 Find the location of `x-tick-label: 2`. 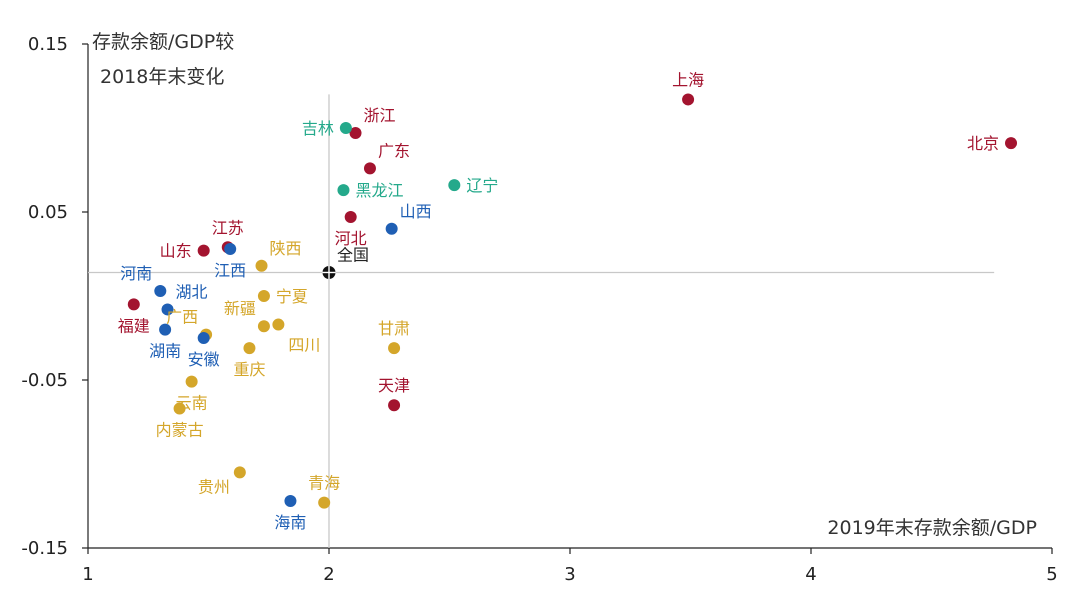

x-tick-label: 2 is located at coordinates (328, 574).